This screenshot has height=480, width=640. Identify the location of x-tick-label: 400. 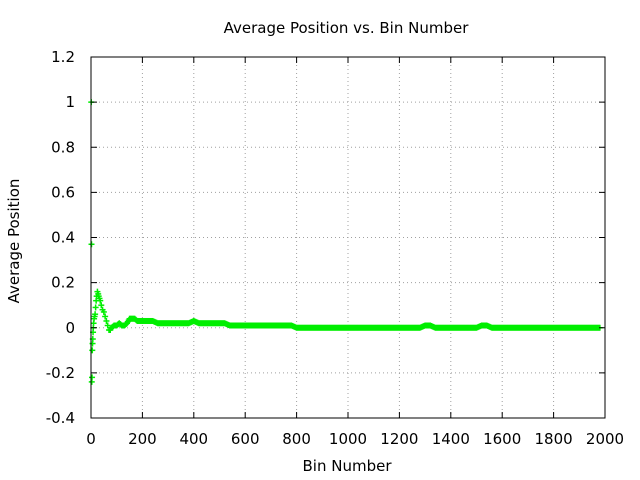
(193, 439).